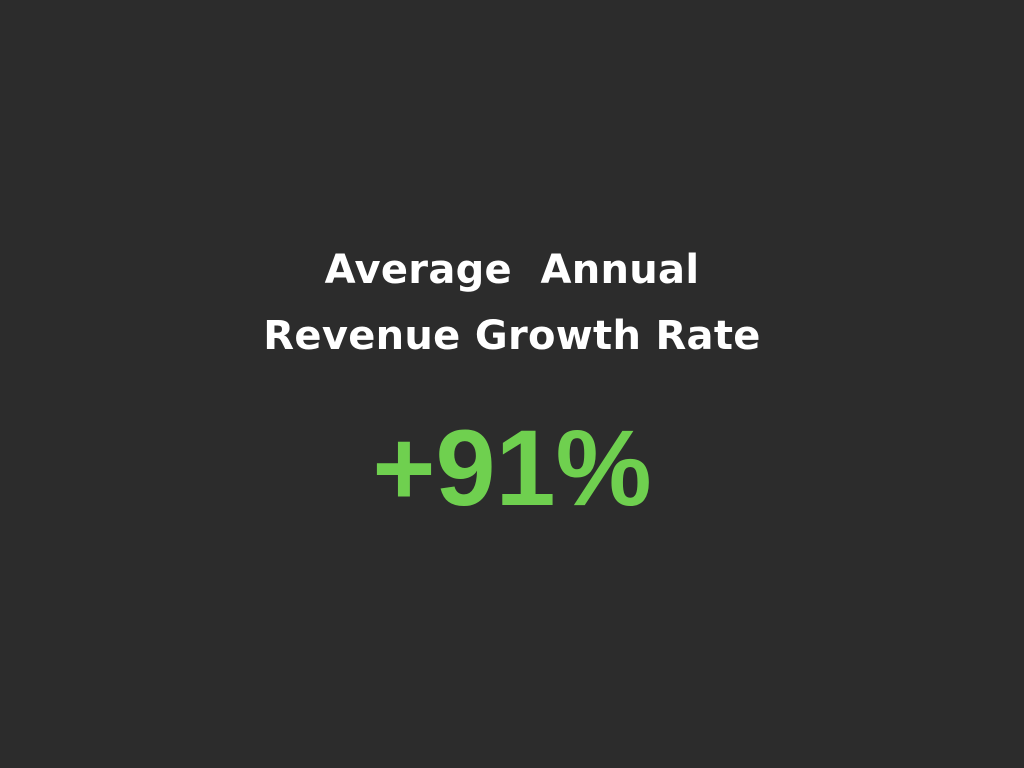  I want to click on growth-rate-value: +91%, so click(512, 467).